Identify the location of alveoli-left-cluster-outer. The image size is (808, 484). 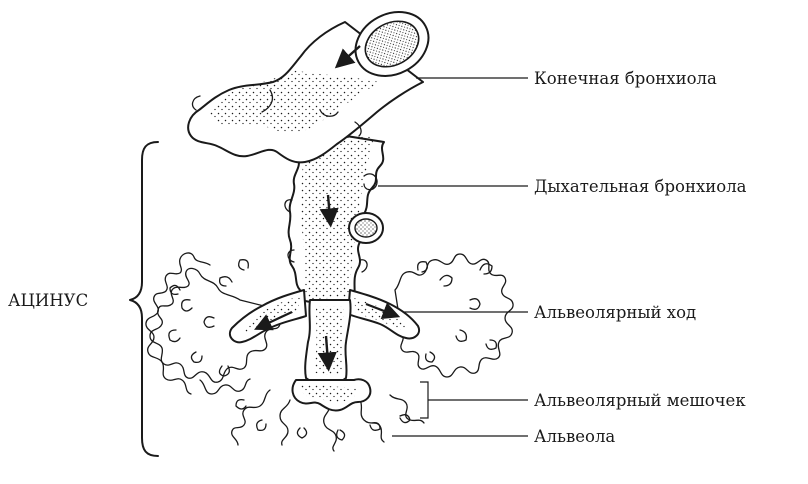
(198, 323).